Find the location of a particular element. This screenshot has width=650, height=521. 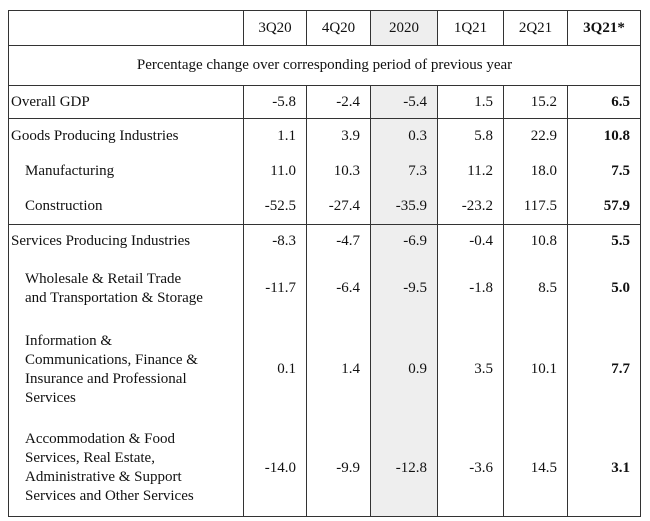

value-cell: 7.5 is located at coordinates (604, 171).